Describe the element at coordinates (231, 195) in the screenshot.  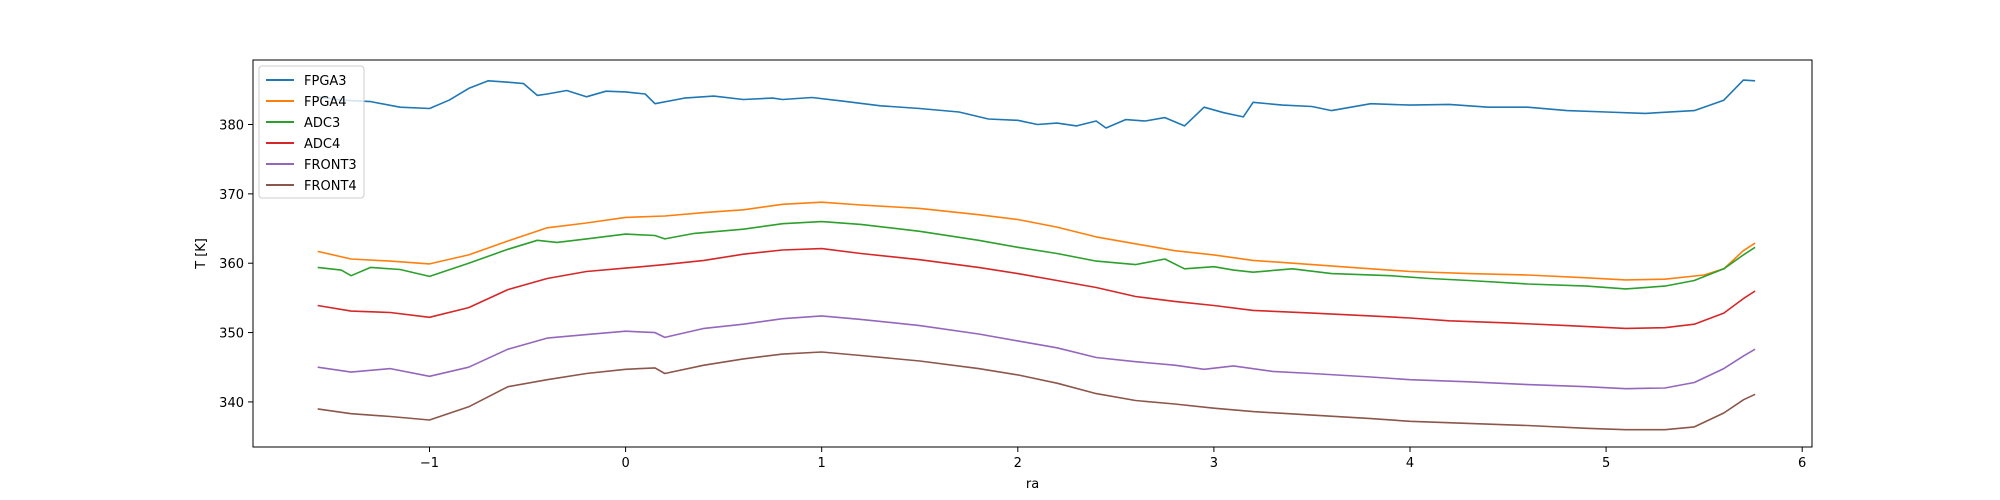
I see `y-tick-label: 370` at that location.